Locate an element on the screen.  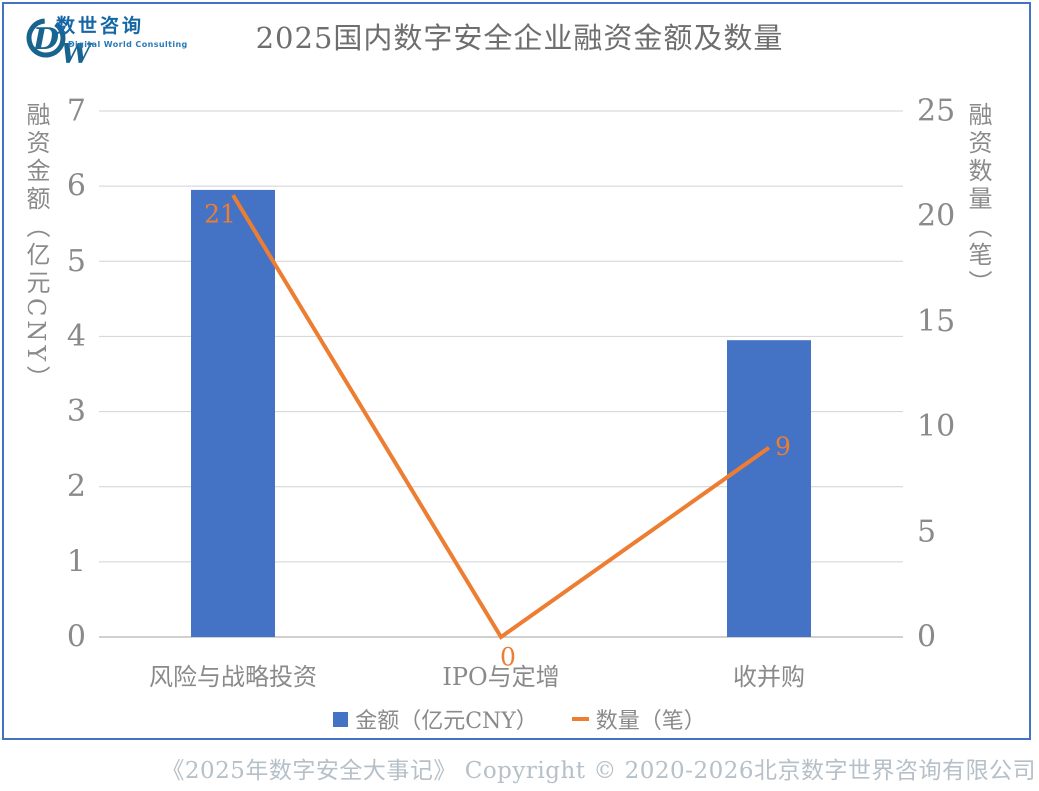
legend-amount-label: 金额（亿元CNY） is located at coordinates (446, 721).